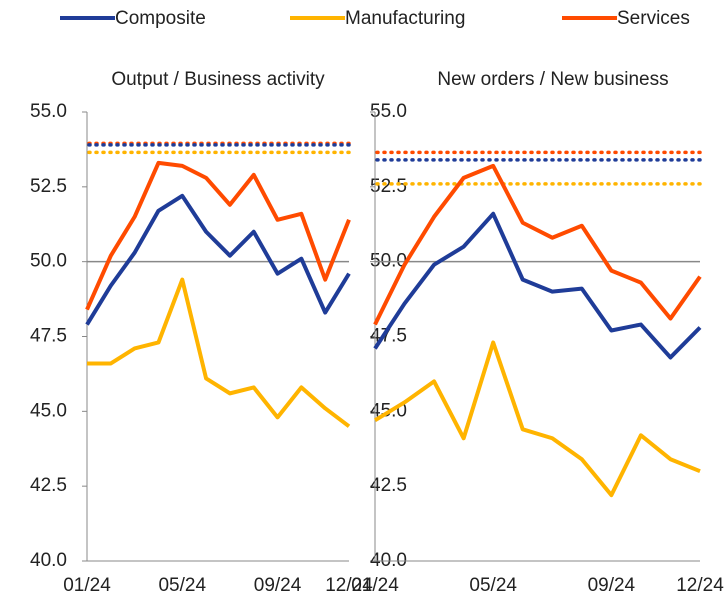 Image resolution: width=726 pixels, height=599 pixels. What do you see at coordinates (218, 79) in the screenshot?
I see `panel-title: Output / Business activity` at bounding box center [218, 79].